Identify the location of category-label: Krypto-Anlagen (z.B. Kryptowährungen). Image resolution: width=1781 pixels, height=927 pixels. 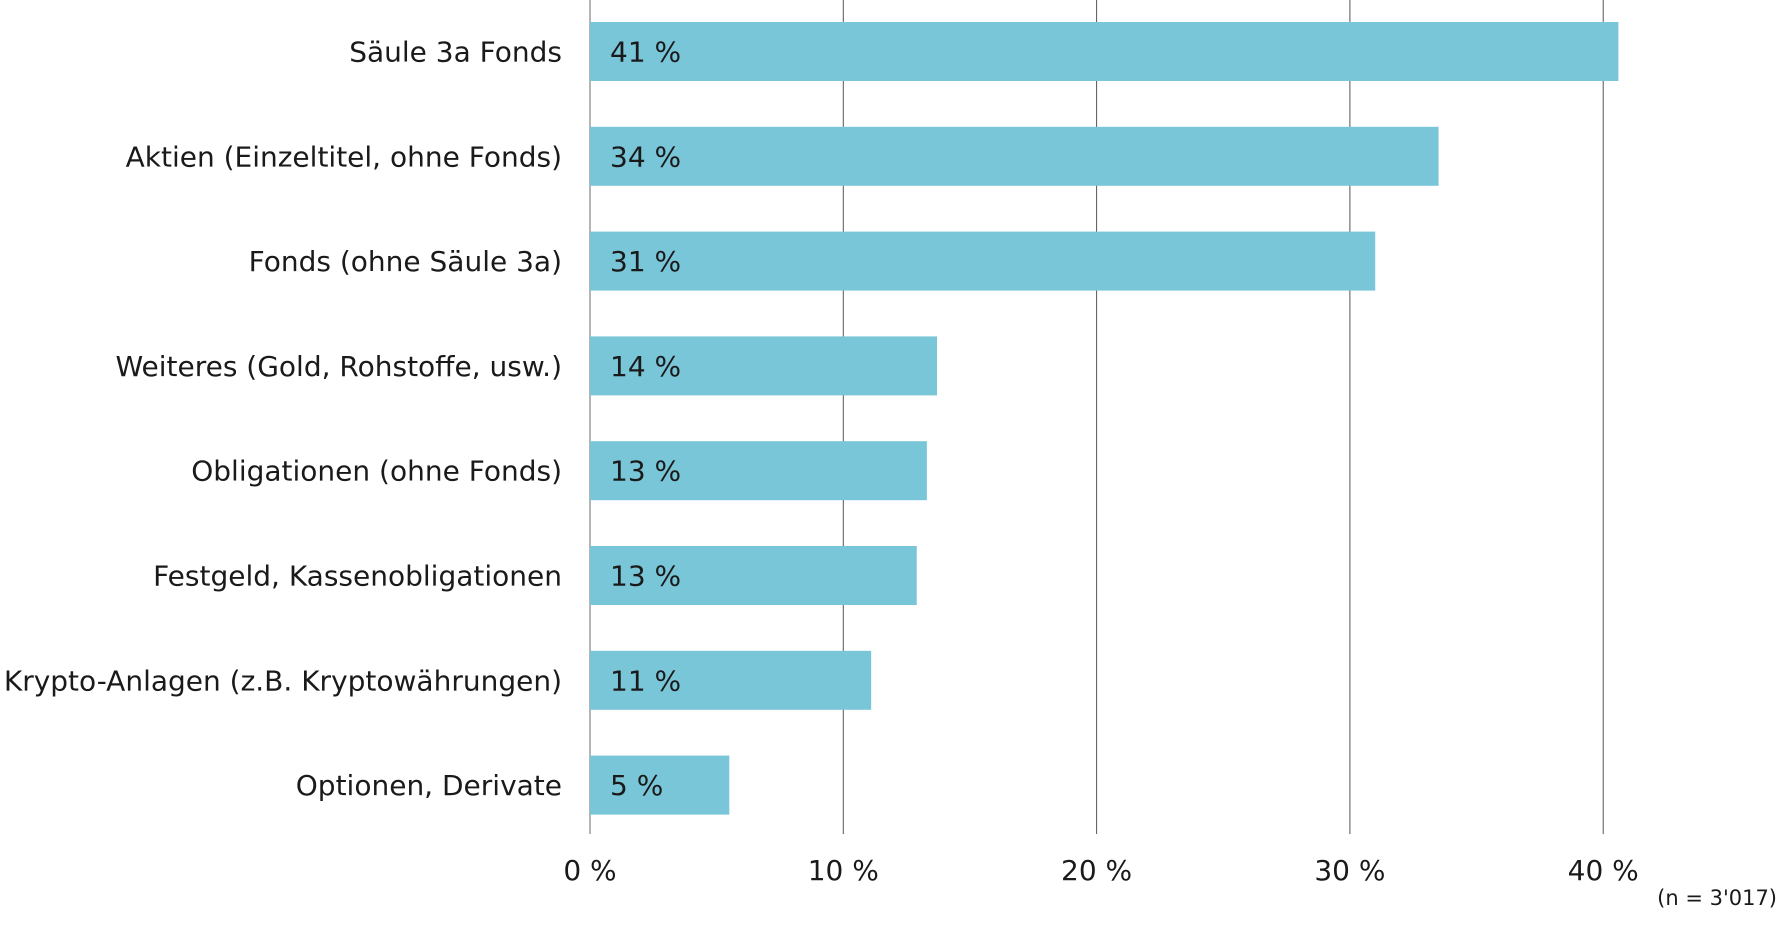
(283, 680).